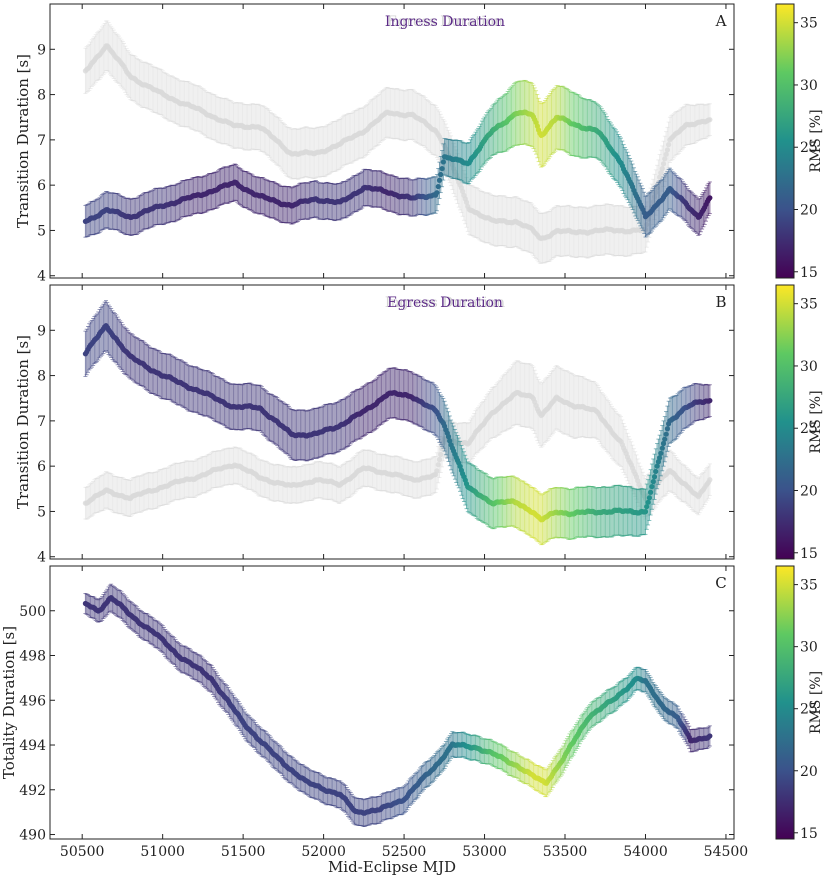 The width and height of the screenshot is (830, 879). I want to click on colorbar-bar, so click(785, 141).